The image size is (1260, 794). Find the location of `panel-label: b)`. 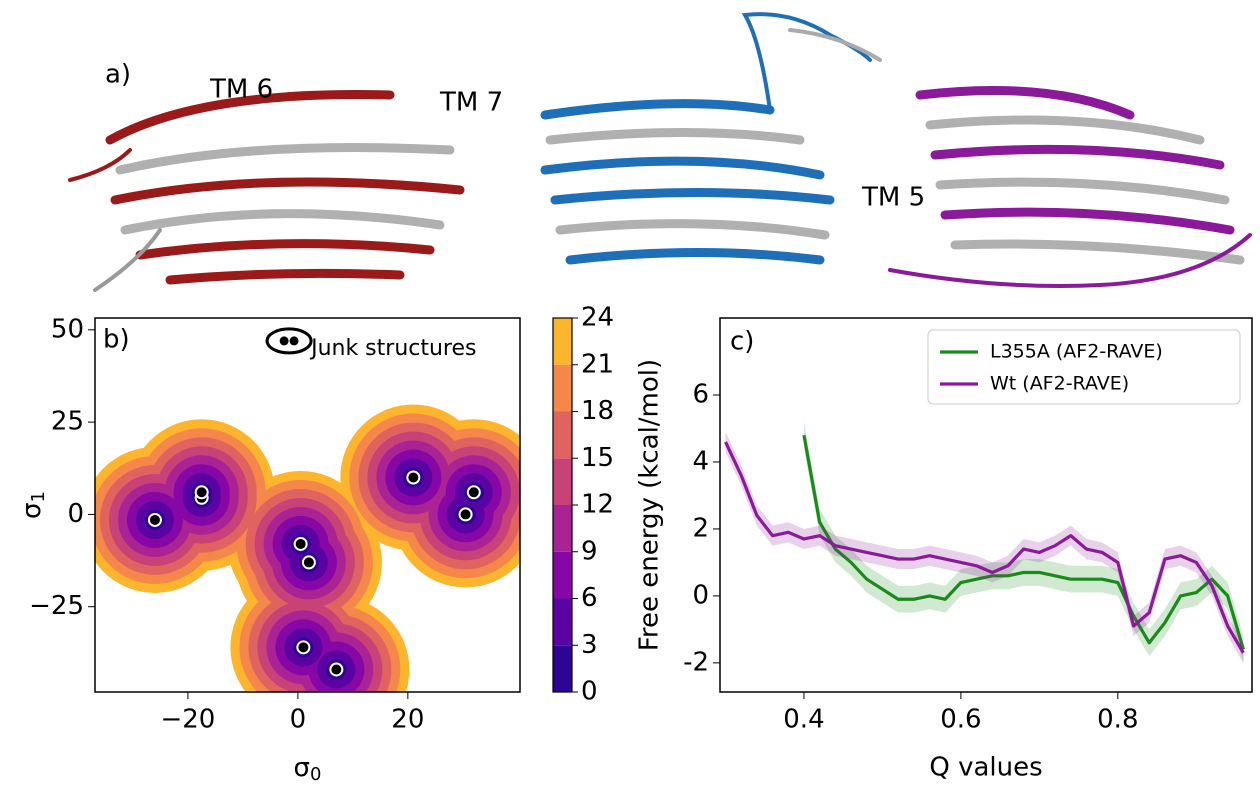

panel-label: b) is located at coordinates (116, 340).